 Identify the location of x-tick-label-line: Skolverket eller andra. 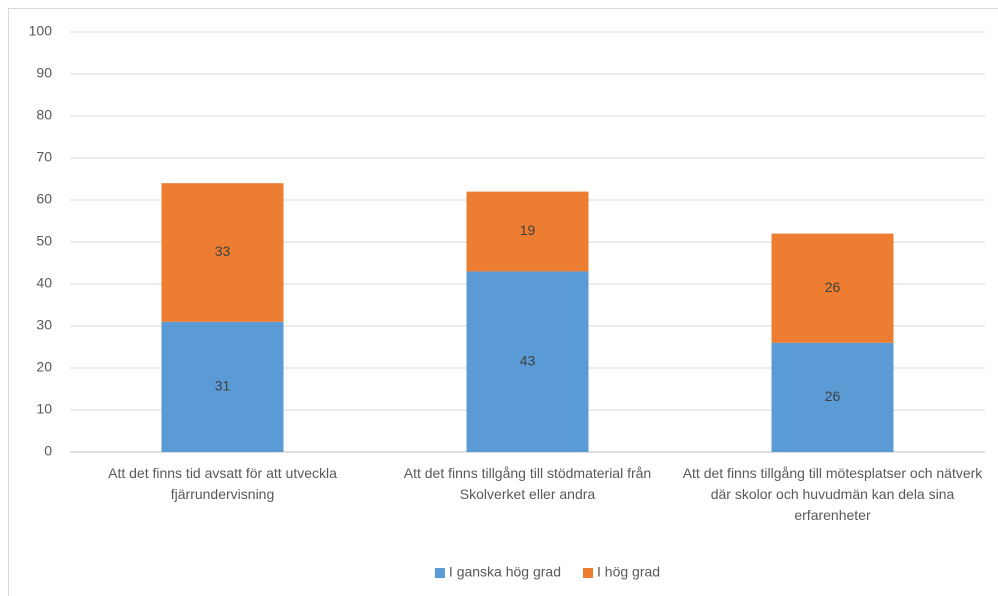
(528, 494).